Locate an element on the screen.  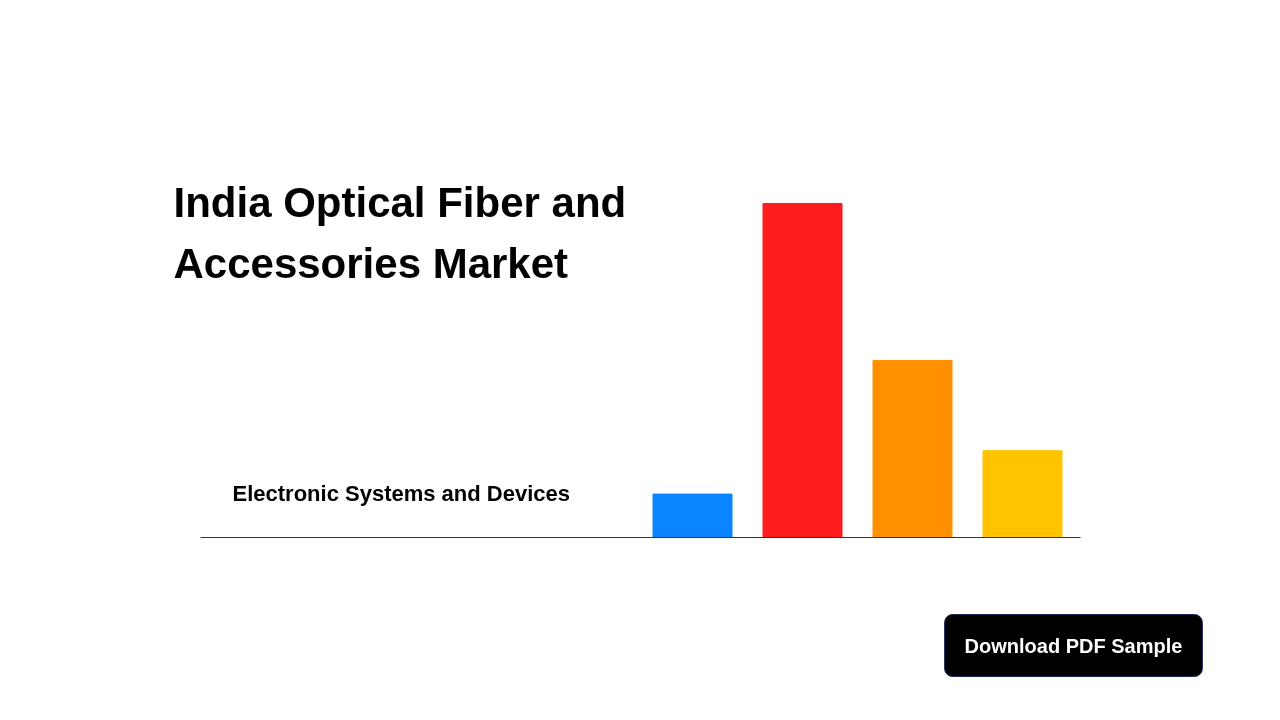
text: Download PDF Sample is located at coordinates (1073, 645).